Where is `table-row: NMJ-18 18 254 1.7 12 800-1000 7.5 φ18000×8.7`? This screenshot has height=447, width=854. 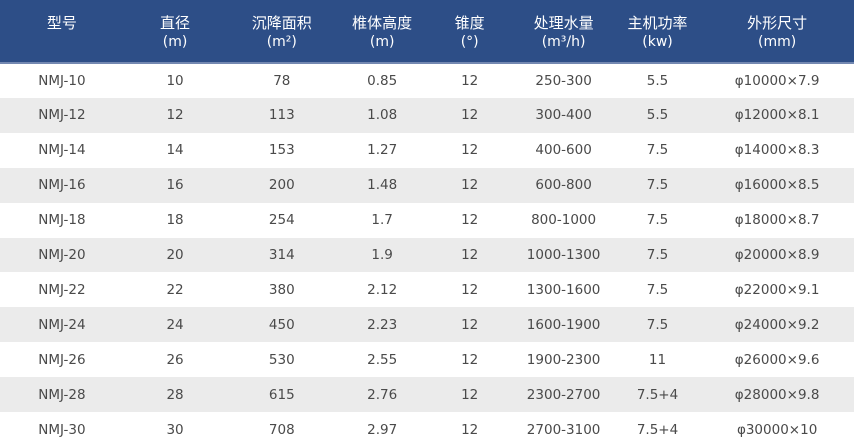 table-row: NMJ-18 18 254 1.7 12 800-1000 7.5 φ18000×8.7 is located at coordinates (427, 220).